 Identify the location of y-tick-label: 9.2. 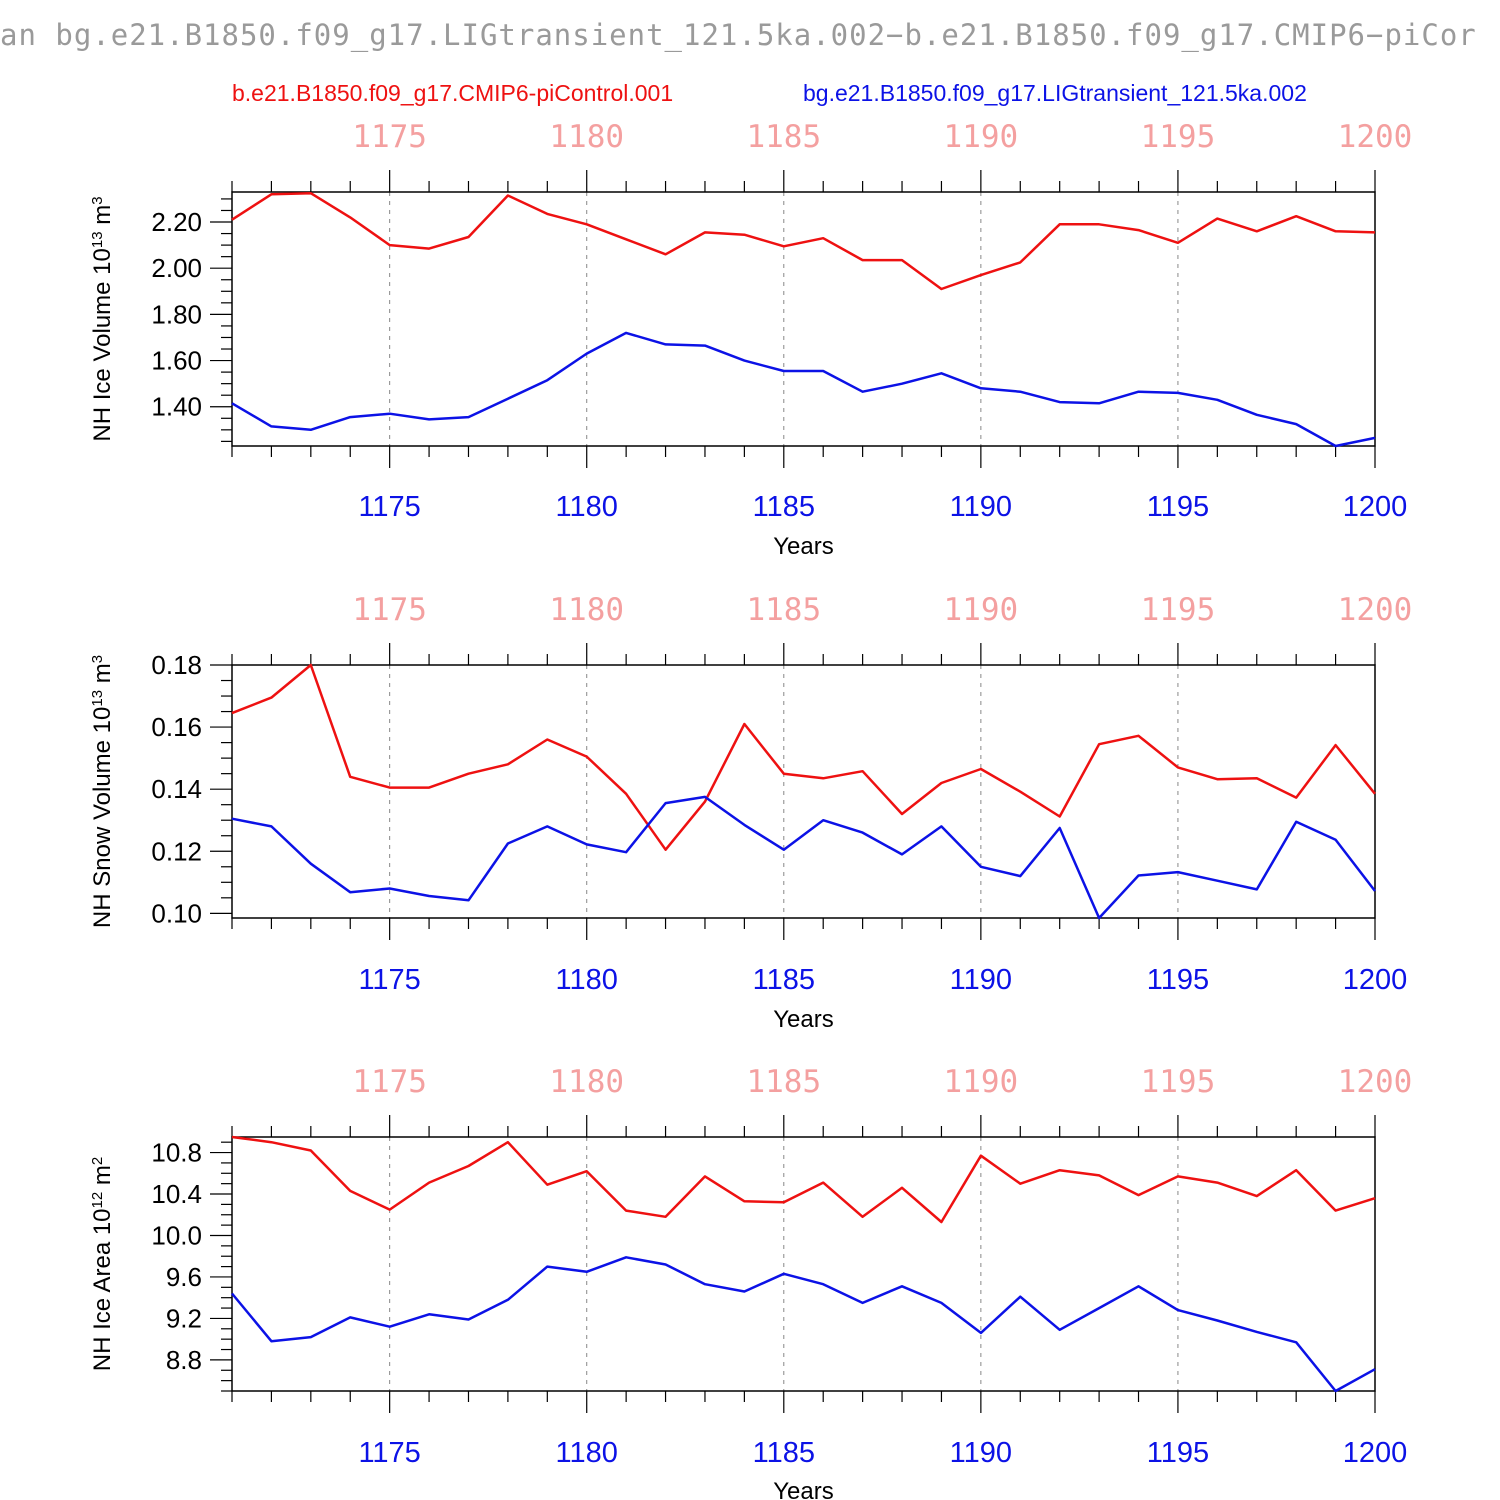
(184, 1318).